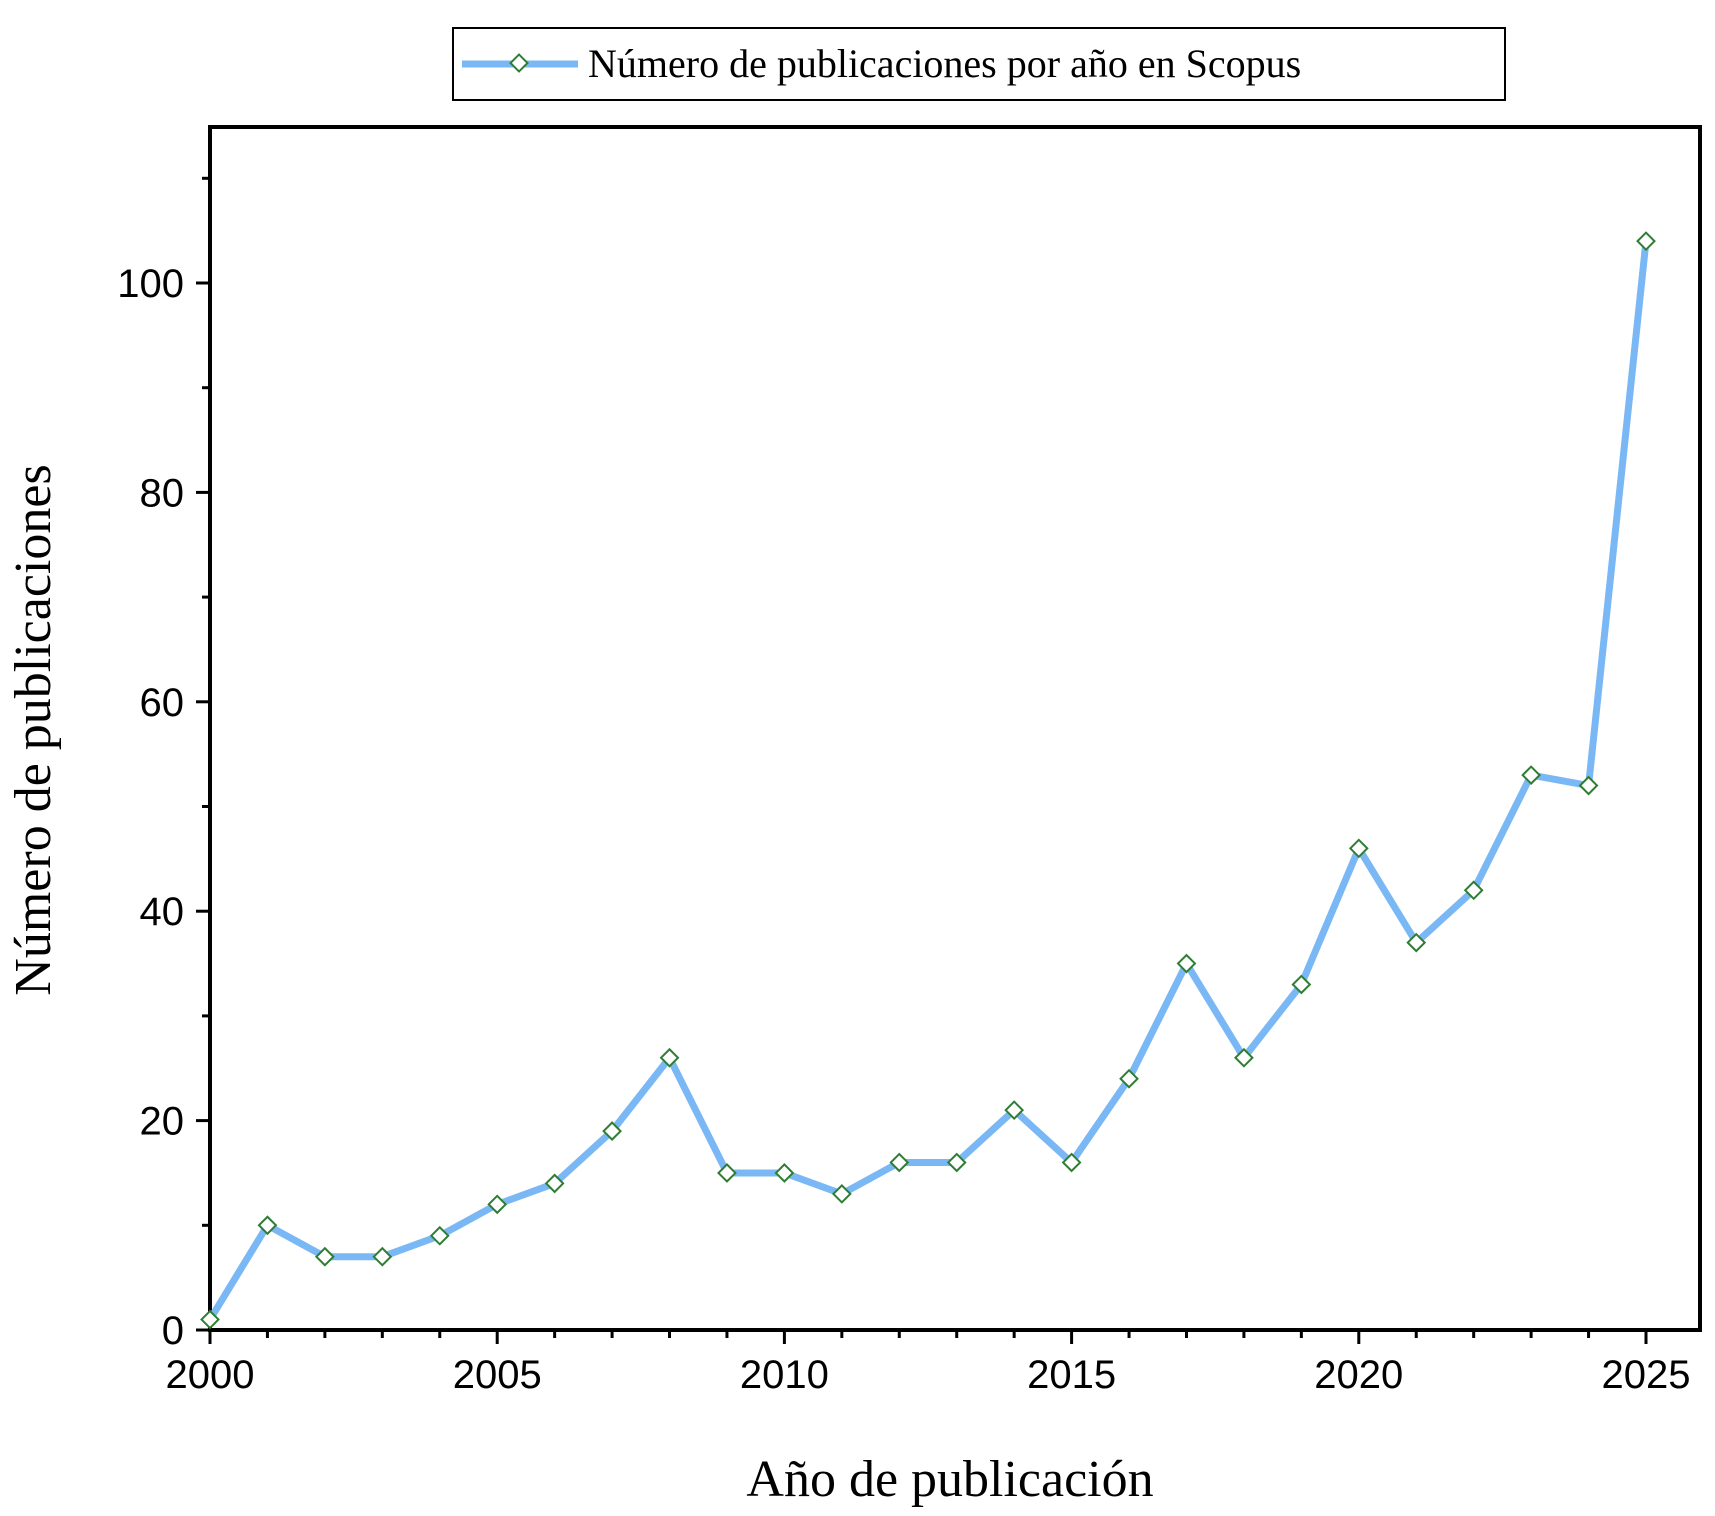  Describe the element at coordinates (162, 1122) in the screenshot. I see `y-tick-label: 20` at that location.